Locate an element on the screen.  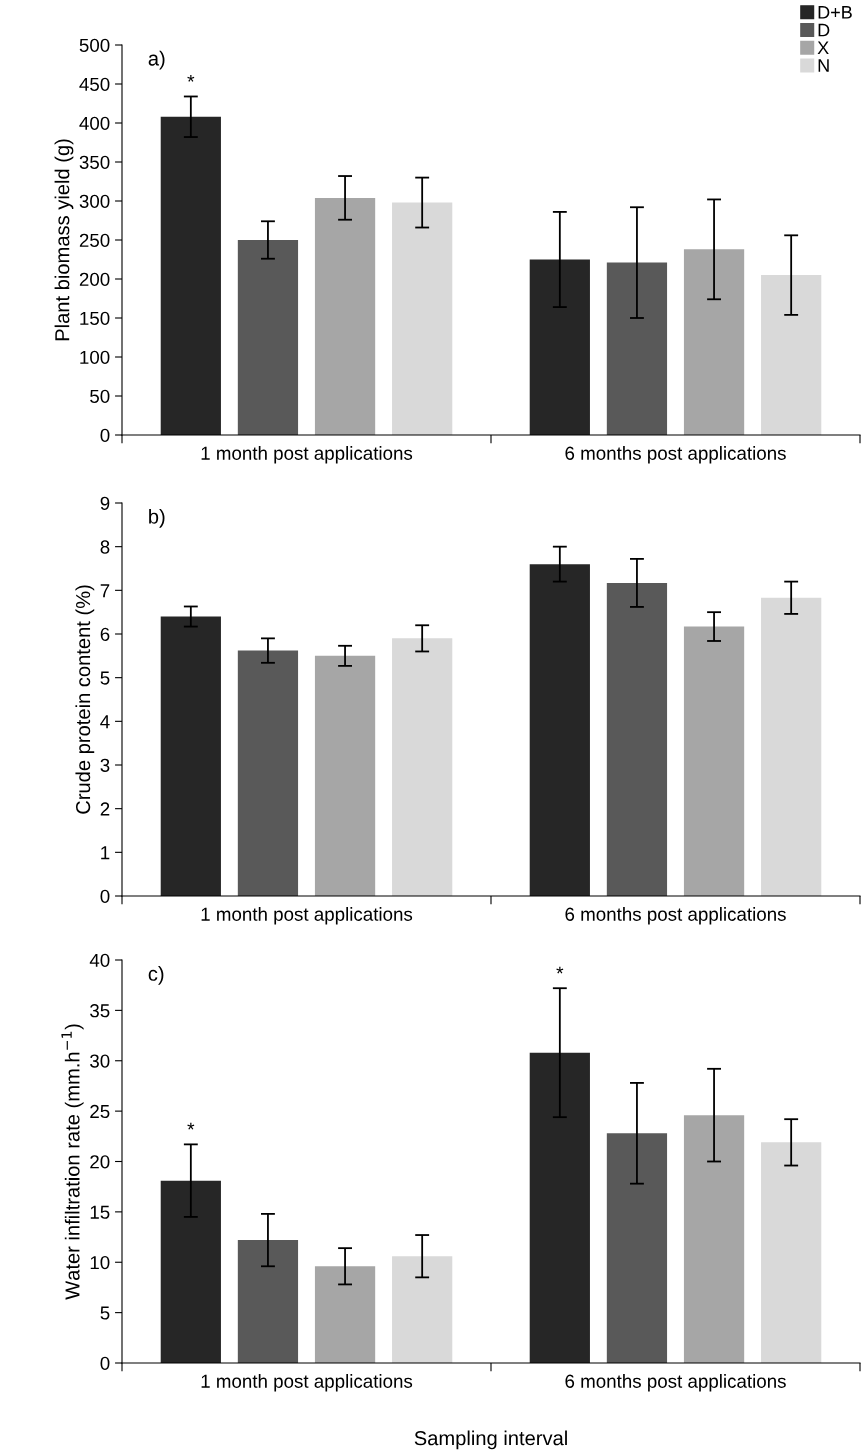
y-tick-label: 15 is located at coordinates (100, 1212).